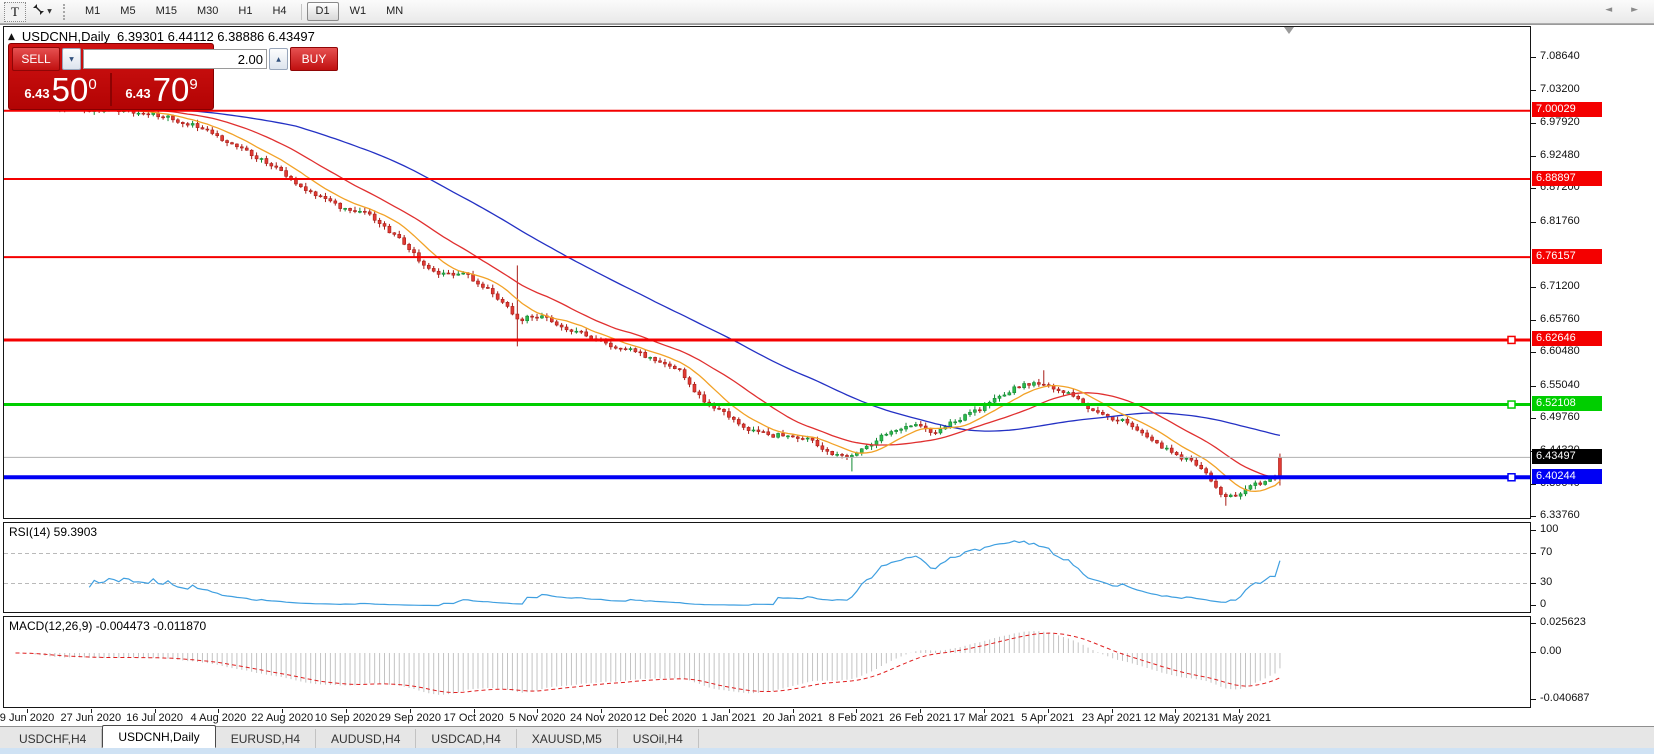 This screenshot has height=754, width=1654. What do you see at coordinates (1560, 416) in the screenshot?
I see `price-tick-label: 6.49760` at bounding box center [1560, 416].